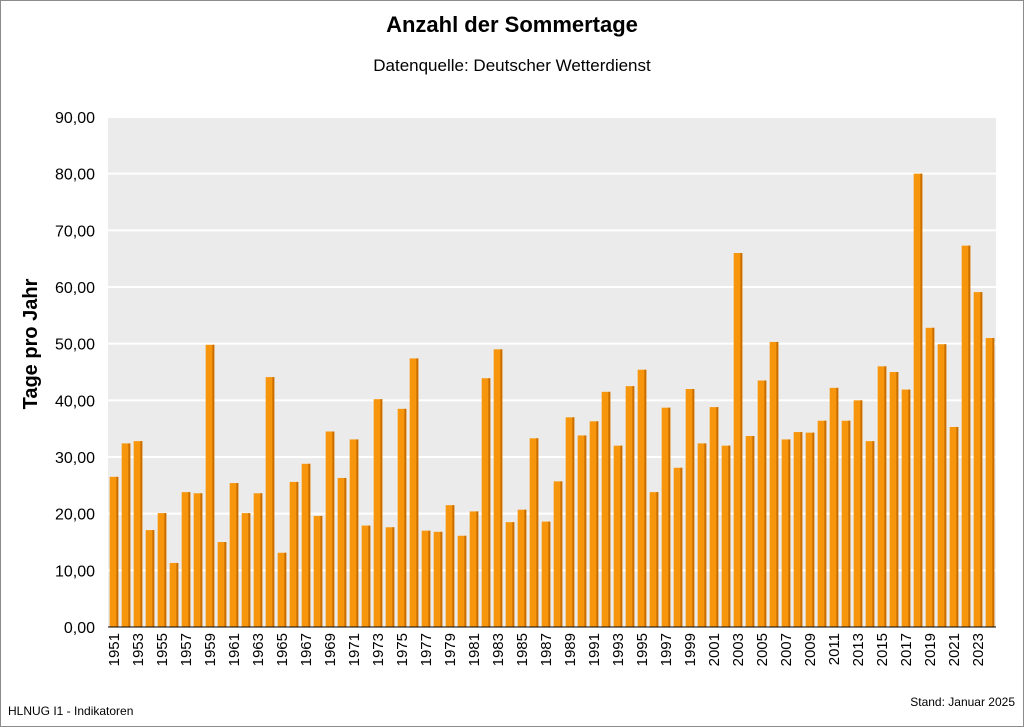  I want to click on bar-shade-1977, so click(429, 578).